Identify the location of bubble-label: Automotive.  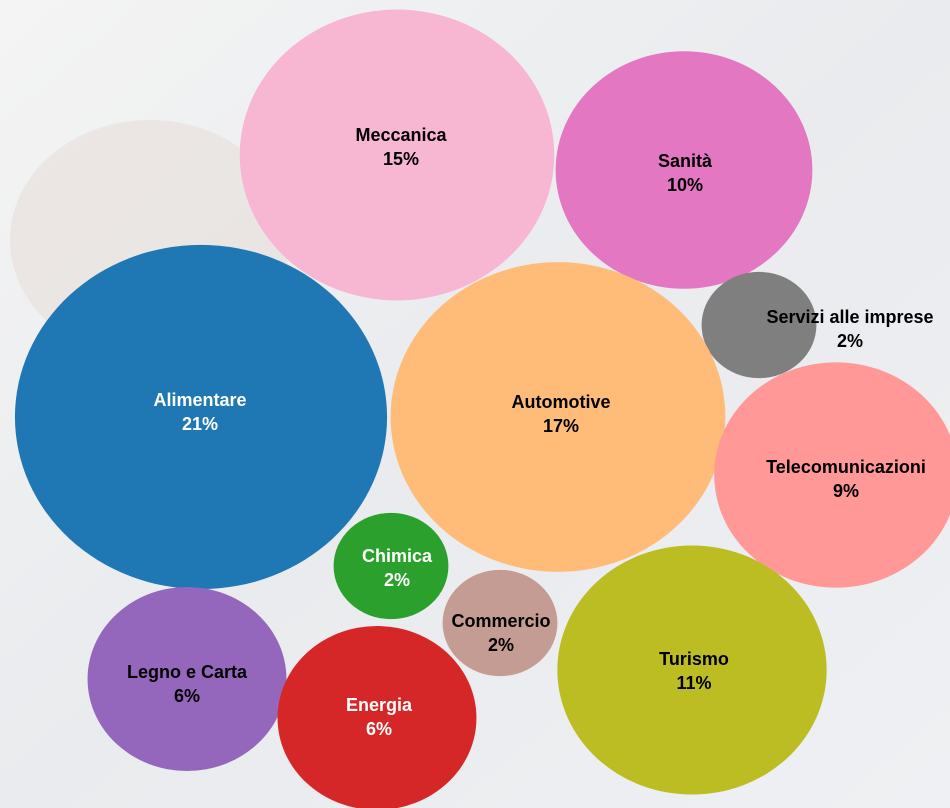
(561, 402).